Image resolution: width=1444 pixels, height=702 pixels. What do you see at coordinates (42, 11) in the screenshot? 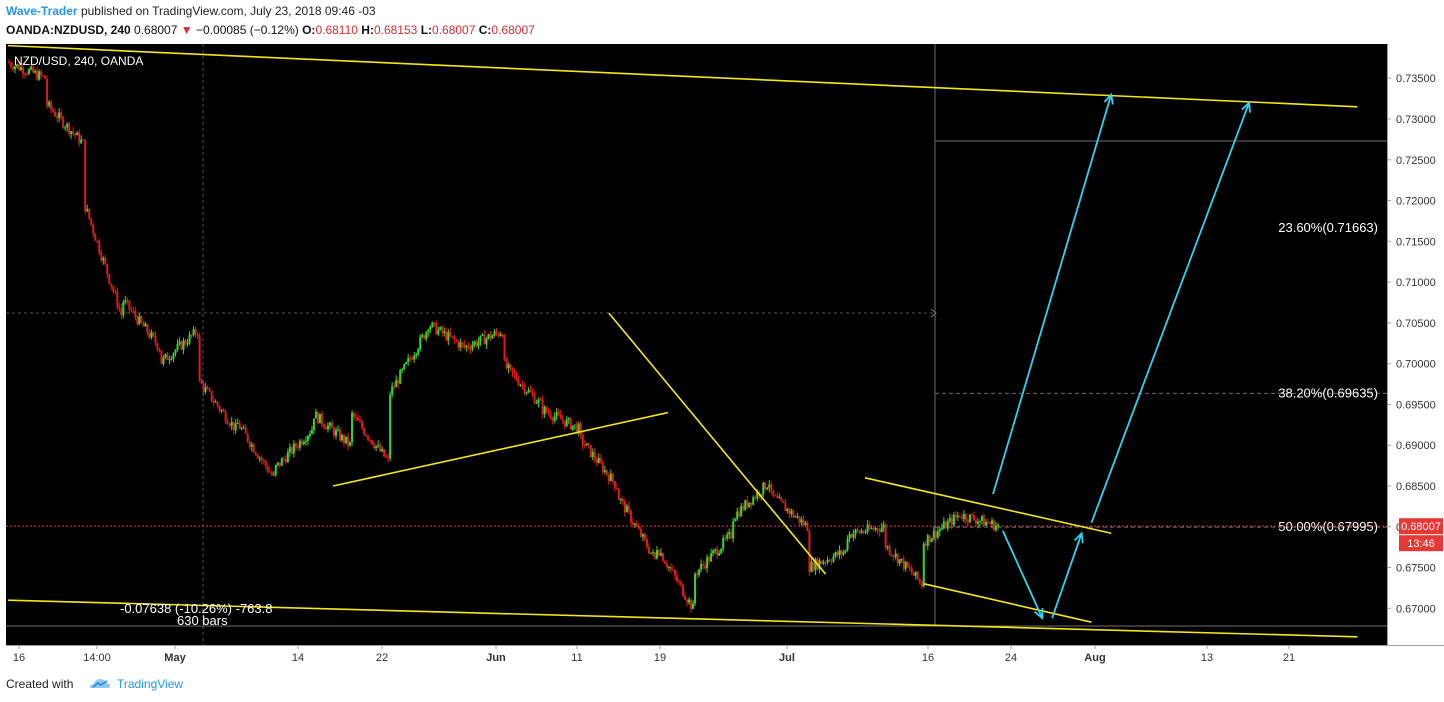
I see `author-link: Wave-Trader` at bounding box center [42, 11].